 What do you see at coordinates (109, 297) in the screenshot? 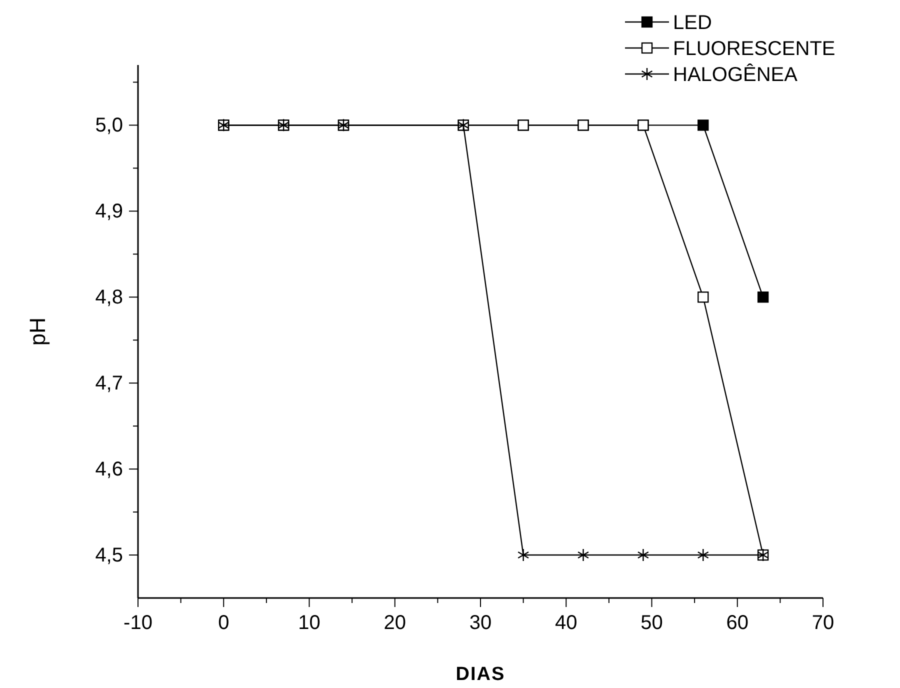
I see `y-tick-label: 4,8` at bounding box center [109, 297].